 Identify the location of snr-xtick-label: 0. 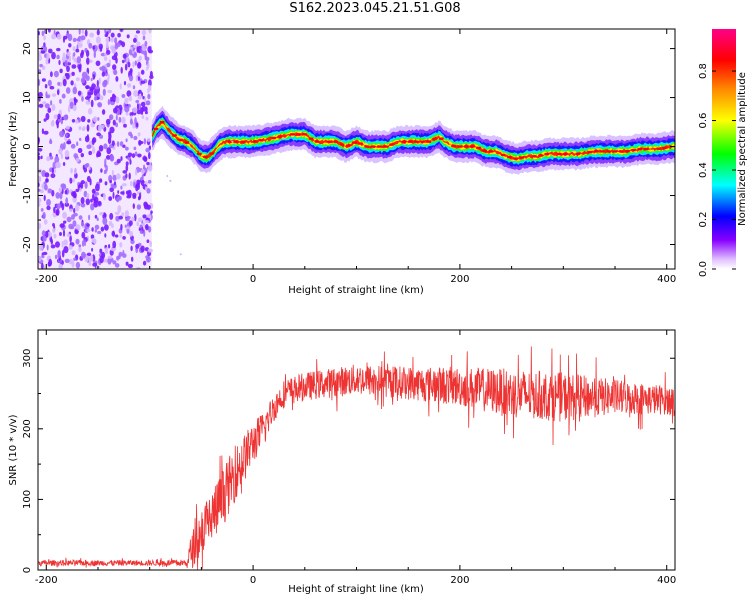
(253, 580).